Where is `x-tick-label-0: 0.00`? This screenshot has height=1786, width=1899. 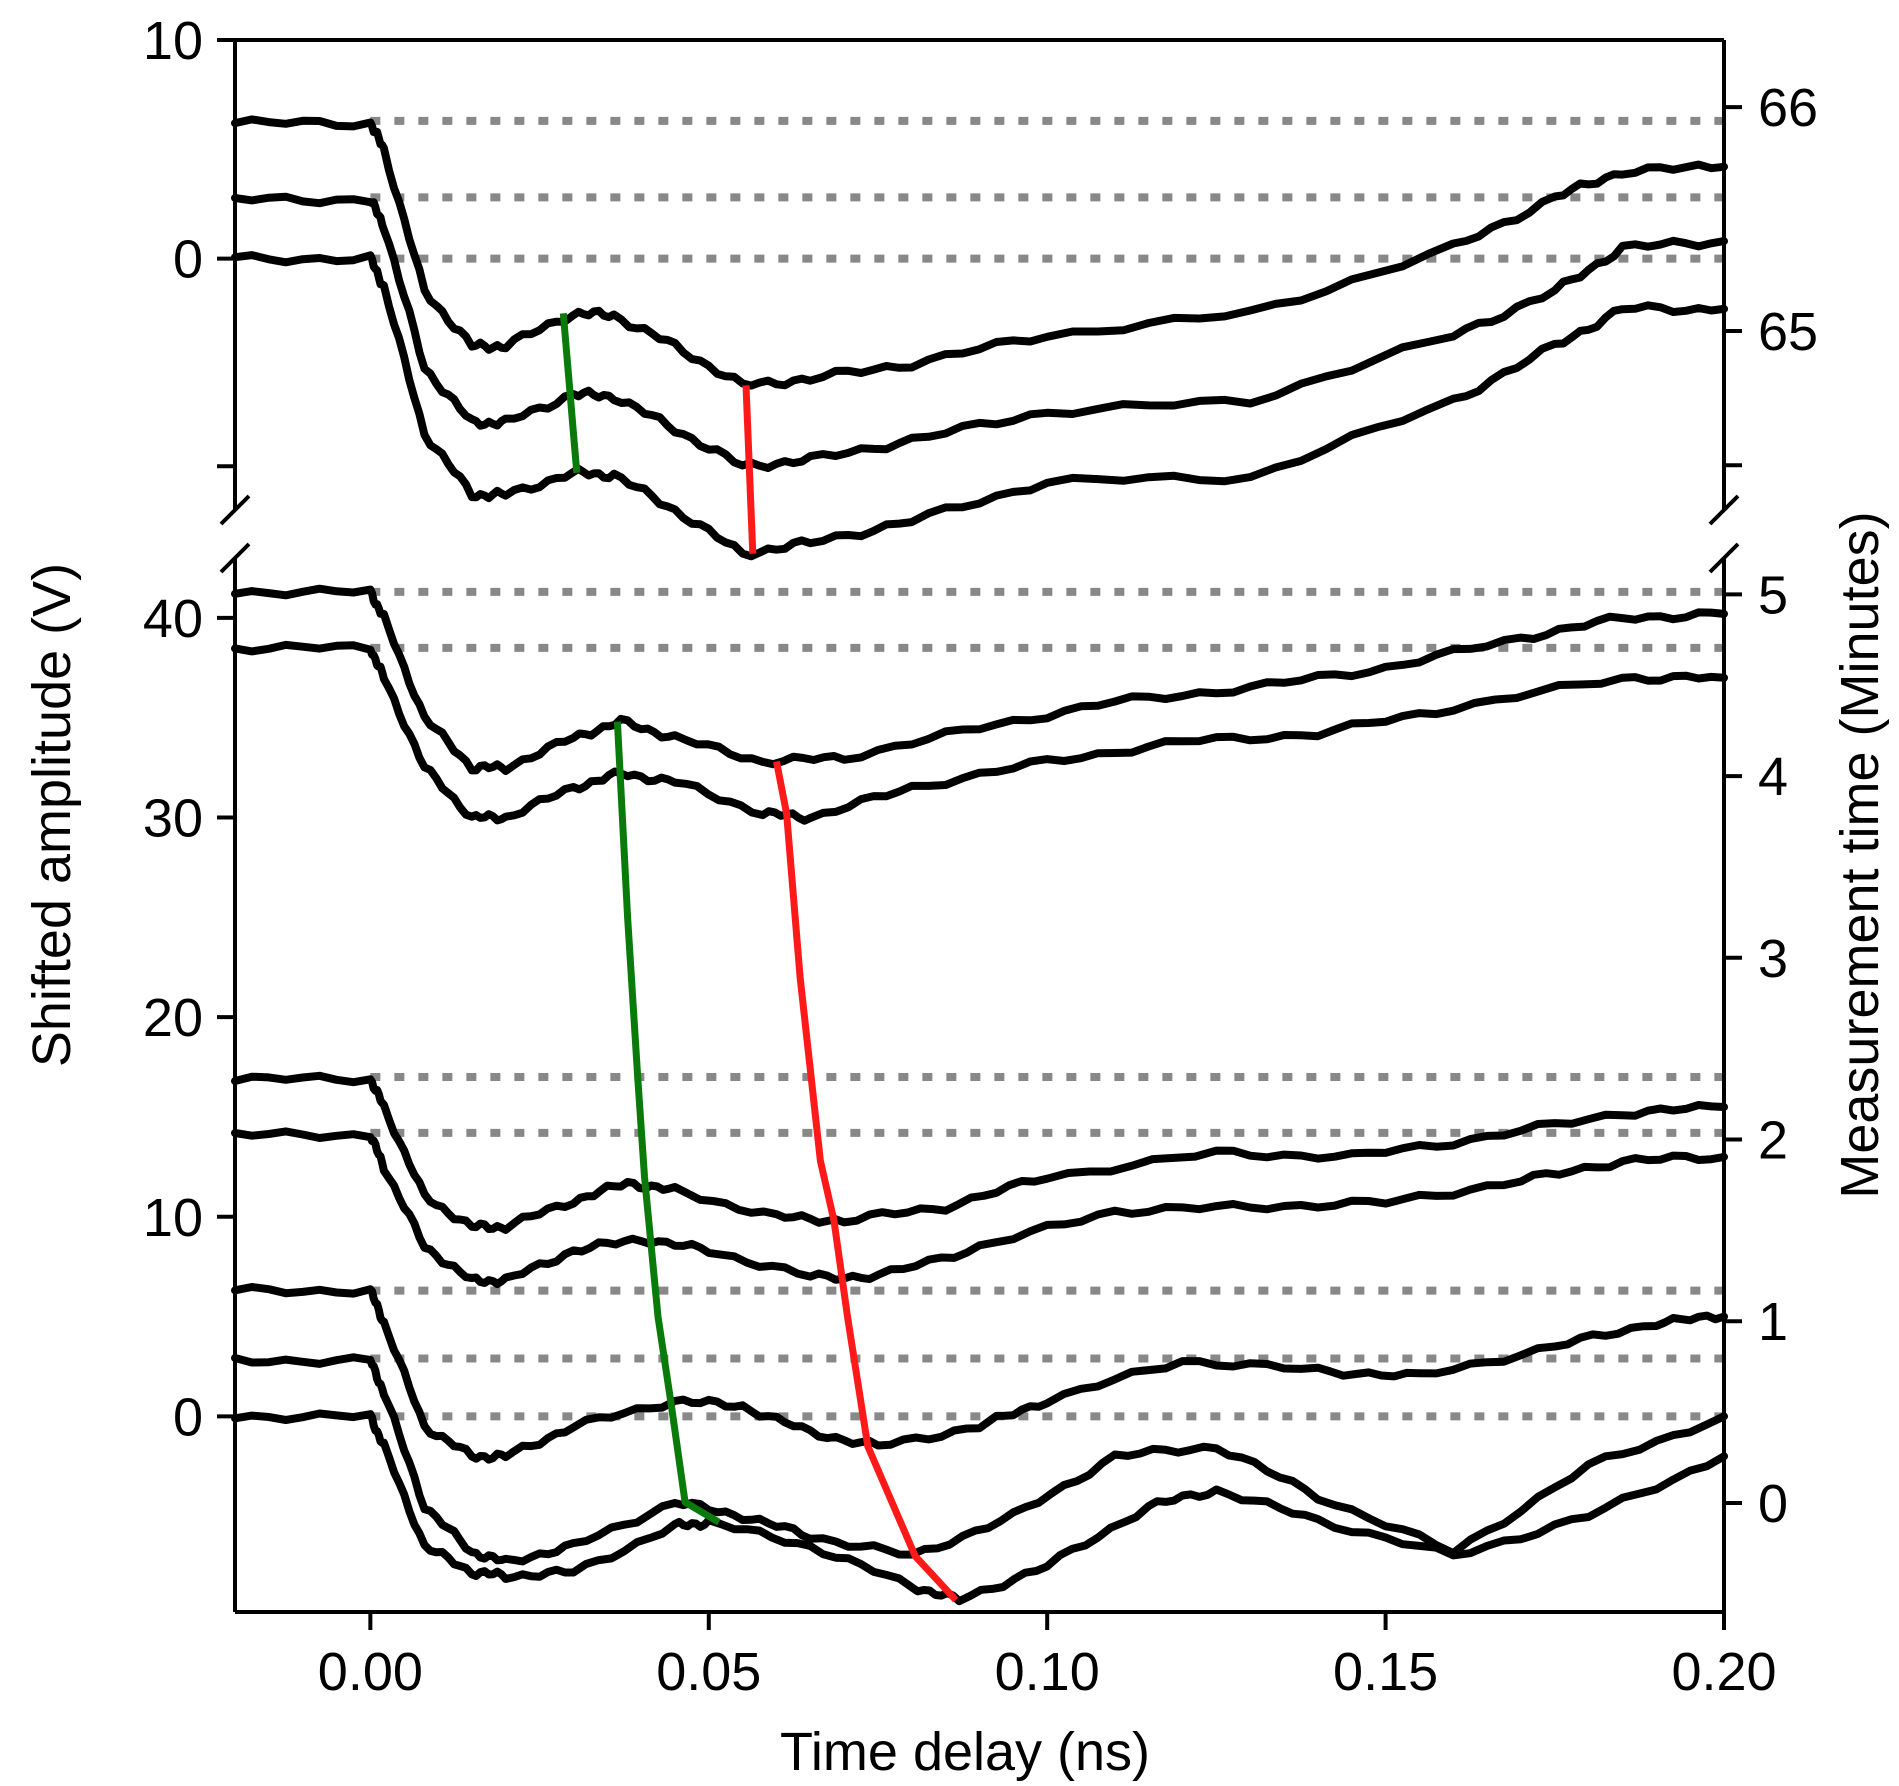 x-tick-label-0: 0.00 is located at coordinates (370, 1672).